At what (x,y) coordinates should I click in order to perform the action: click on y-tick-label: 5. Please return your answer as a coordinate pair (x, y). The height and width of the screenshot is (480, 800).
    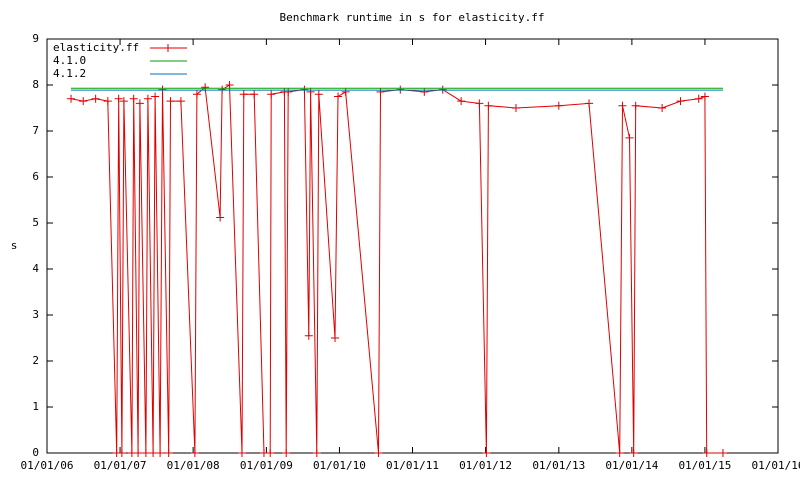
    Looking at the image, I should click on (35, 222).